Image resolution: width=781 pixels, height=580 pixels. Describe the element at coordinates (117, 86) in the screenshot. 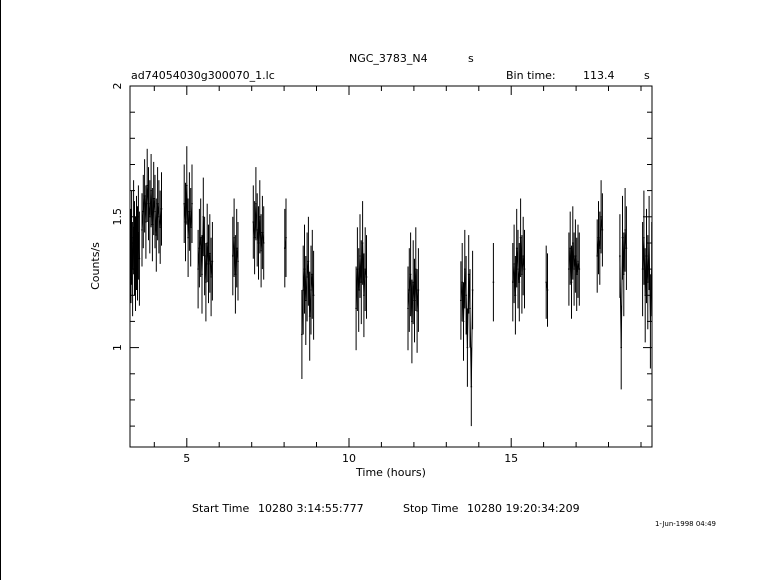

I see `y-tick-label: 2` at that location.